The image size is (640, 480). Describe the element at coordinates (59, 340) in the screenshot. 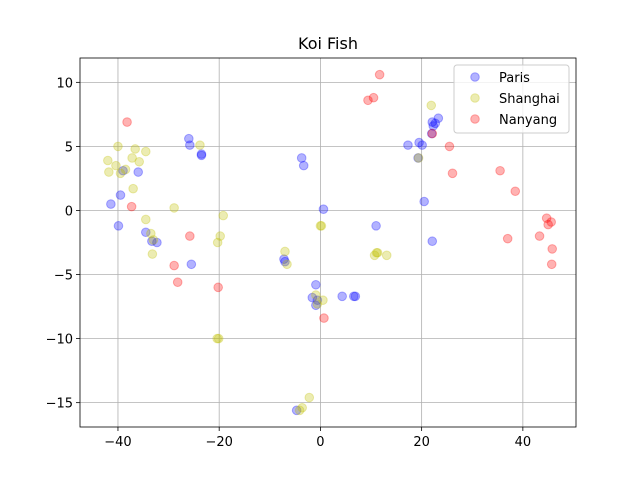

I see `y-tick-label: −10` at that location.